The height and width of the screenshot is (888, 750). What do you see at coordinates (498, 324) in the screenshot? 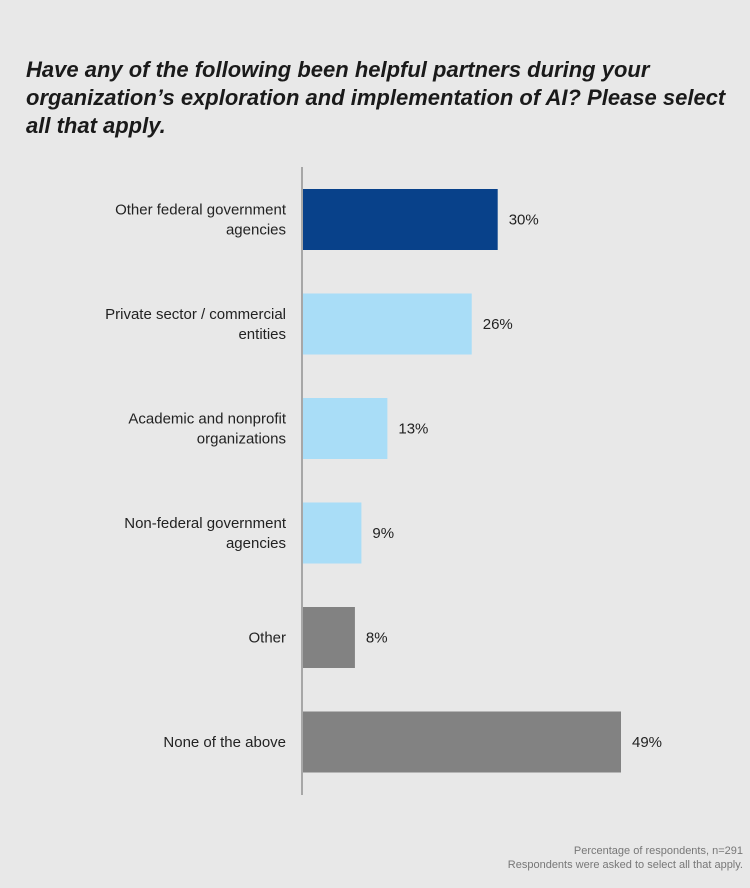
I see `bar-value-label: 26%` at bounding box center [498, 324].